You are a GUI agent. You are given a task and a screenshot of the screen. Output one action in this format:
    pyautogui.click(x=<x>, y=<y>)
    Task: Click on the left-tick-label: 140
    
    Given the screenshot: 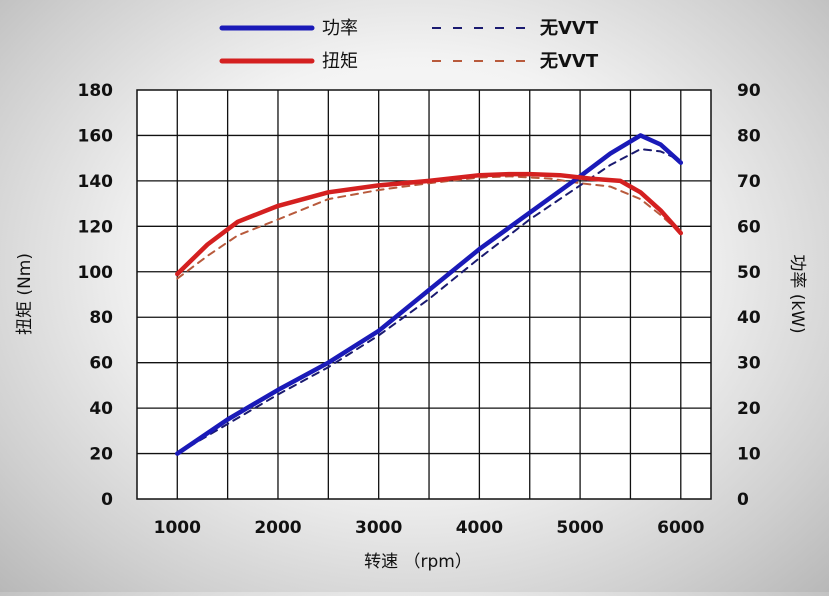 What is the action you would take?
    pyautogui.click(x=96, y=182)
    